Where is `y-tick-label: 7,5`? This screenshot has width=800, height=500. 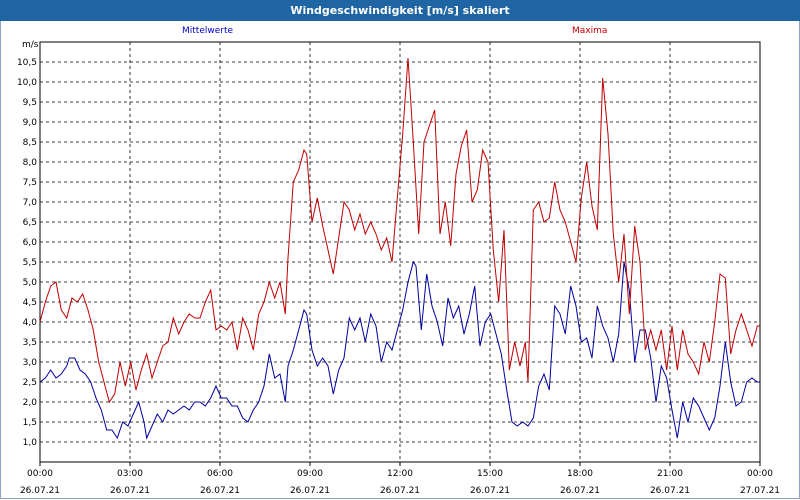
y-tick-label: 7,5 is located at coordinates (30, 183).